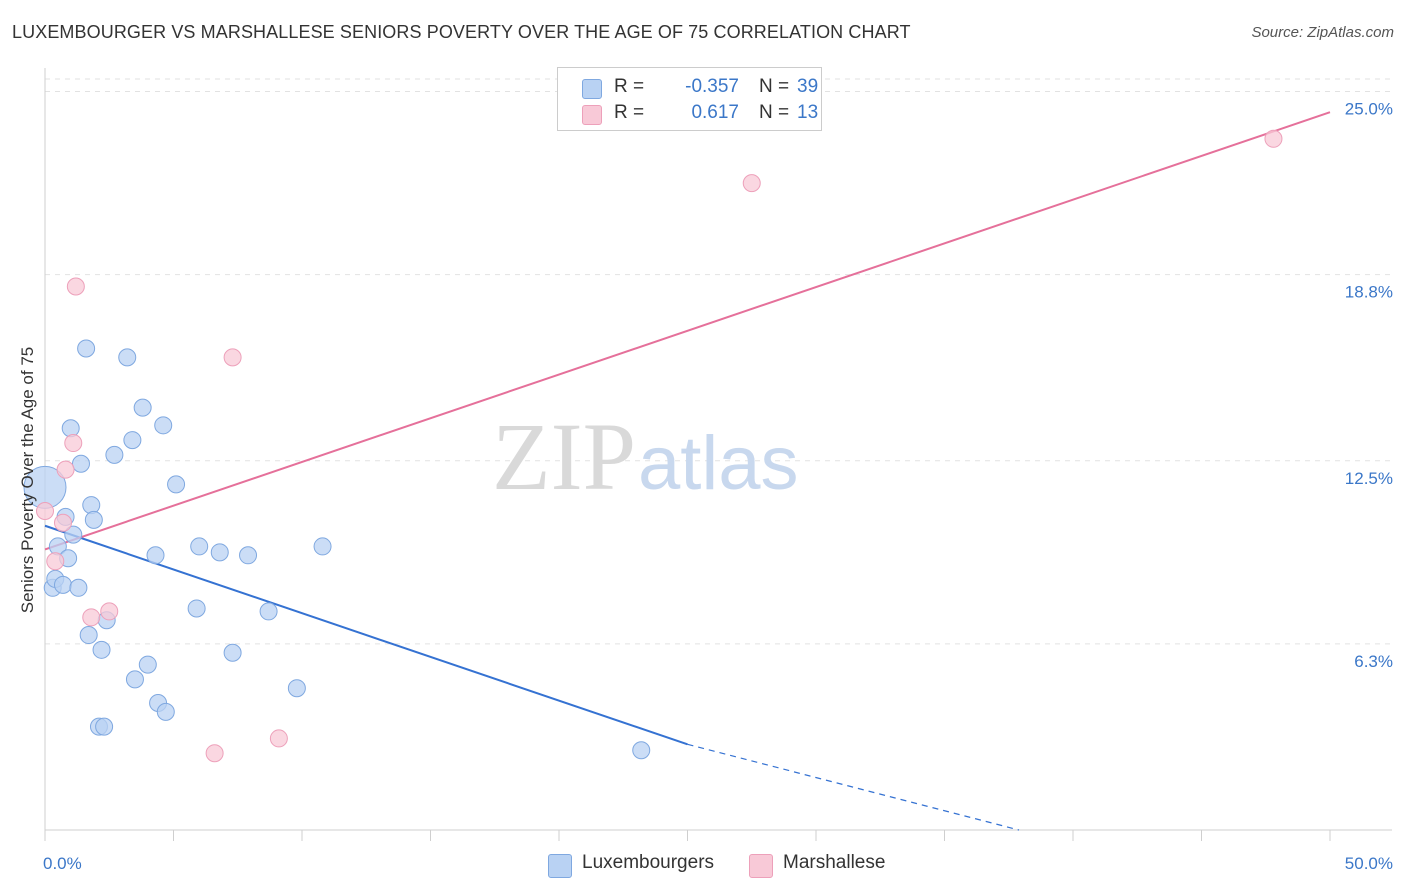  Describe the element at coordinates (1369, 478) in the screenshot. I see `y-tick-label: 12.5%` at that location.